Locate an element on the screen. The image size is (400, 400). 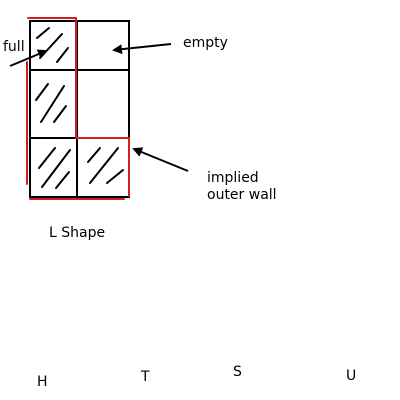
label-full: full is located at coordinates (14, 47).